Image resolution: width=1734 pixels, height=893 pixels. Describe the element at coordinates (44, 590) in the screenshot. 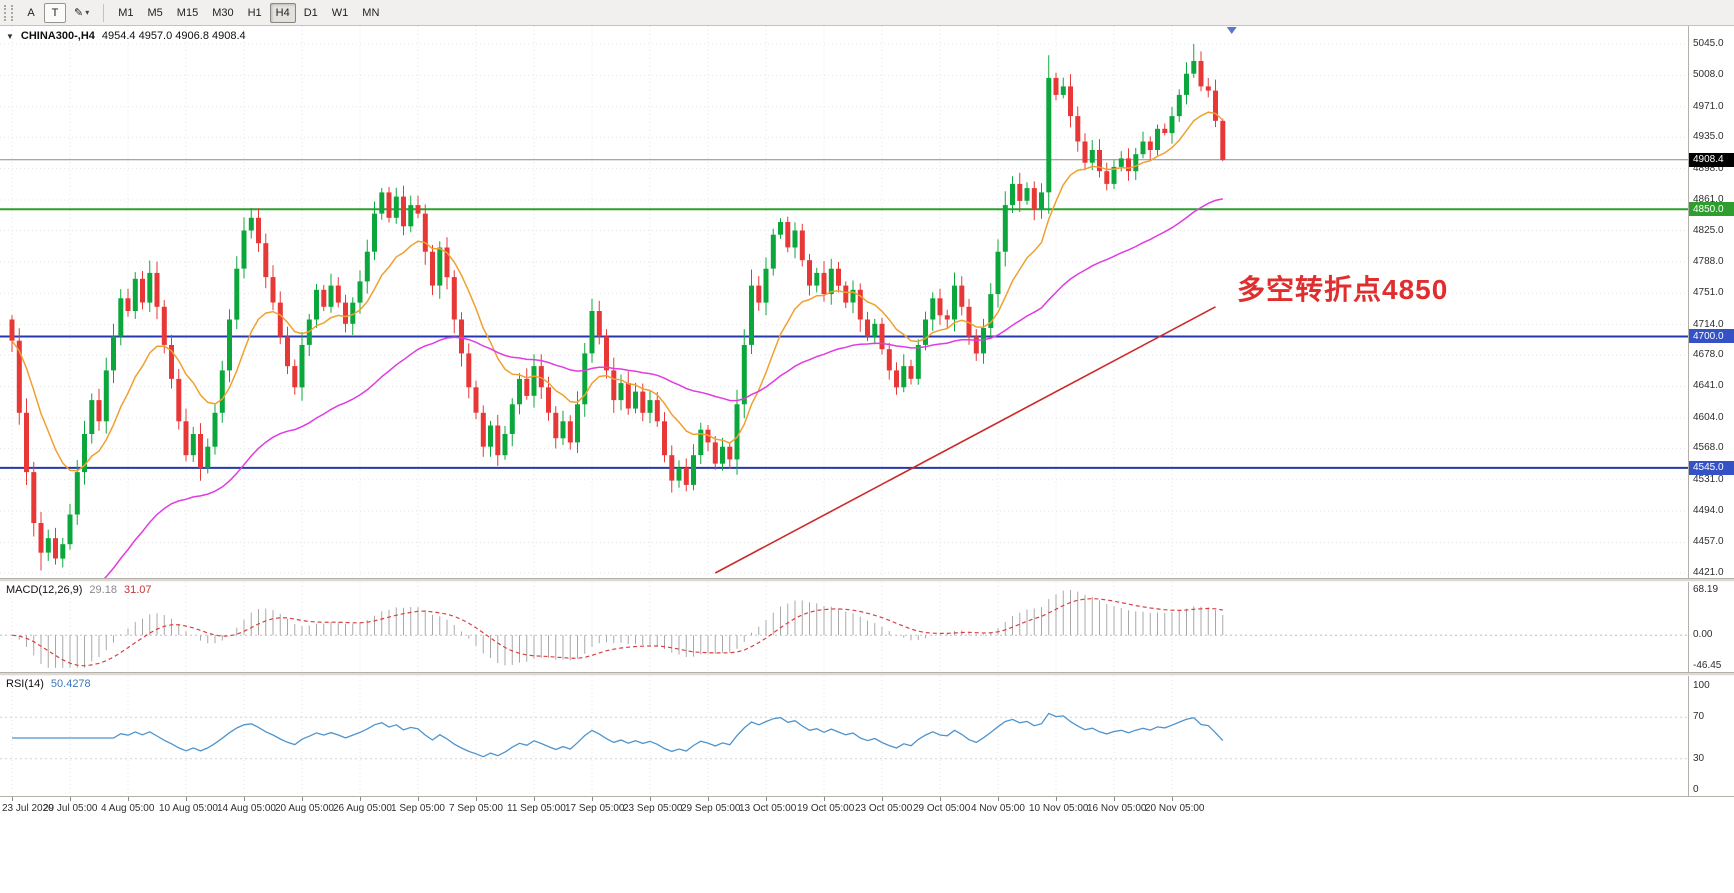

I see `macd-label: MACD(12,26,9)` at that location.